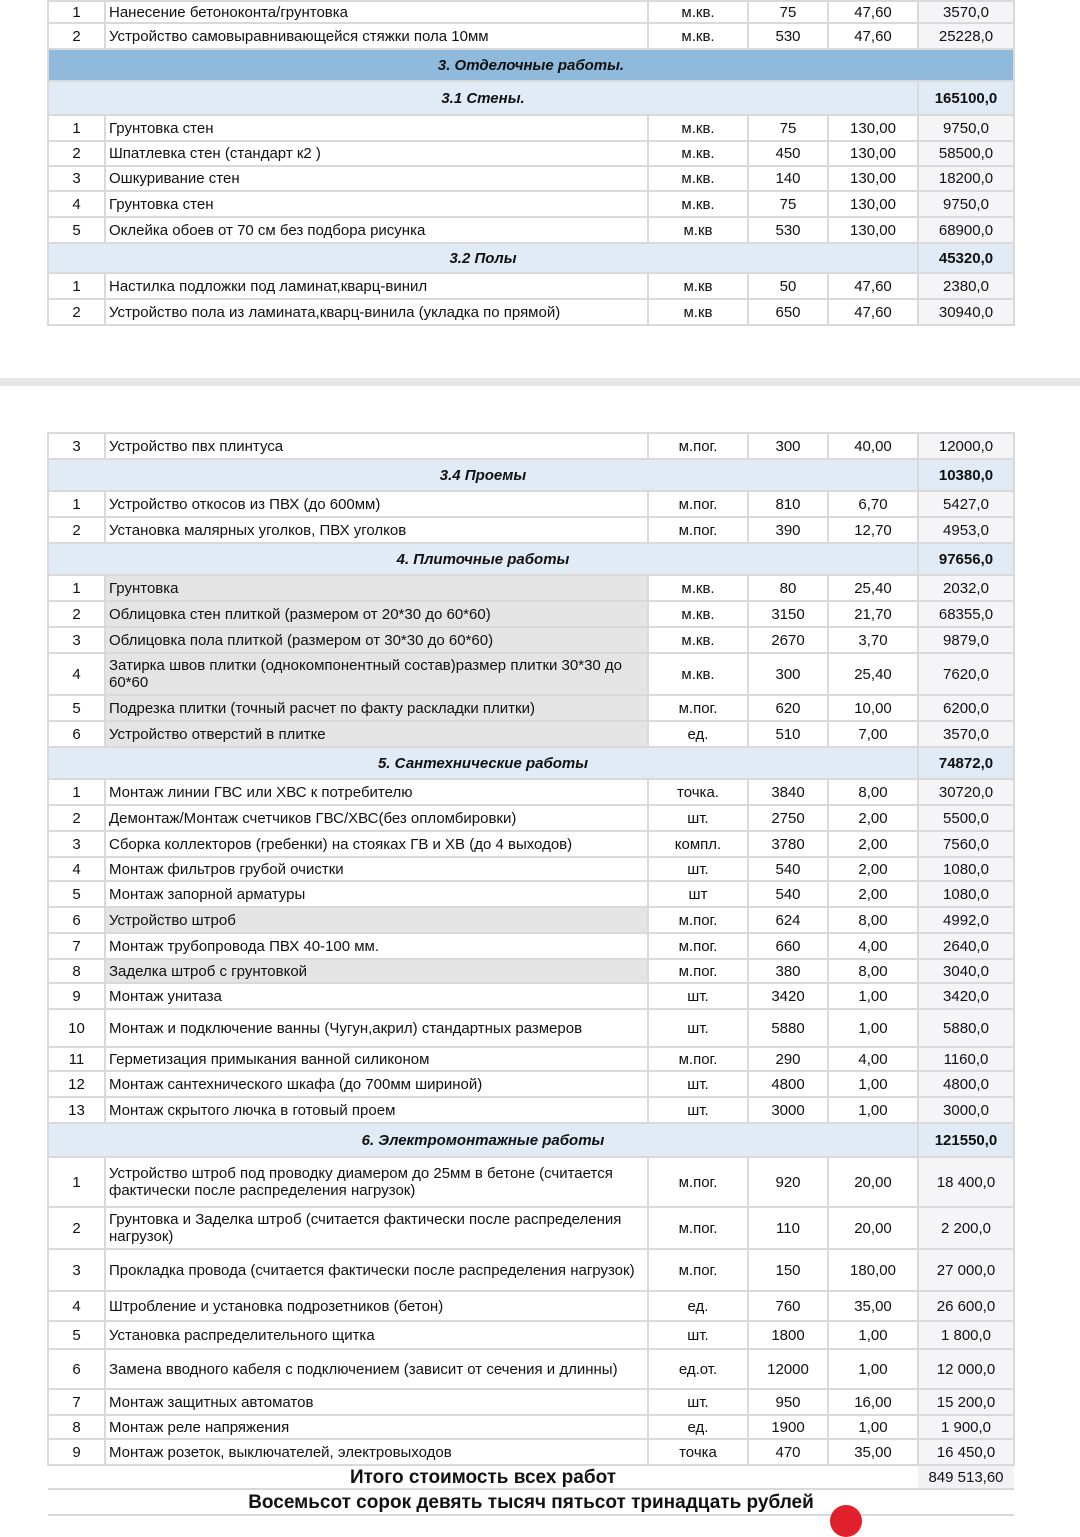  I want to click on quantity: 150, so click(788, 1270).